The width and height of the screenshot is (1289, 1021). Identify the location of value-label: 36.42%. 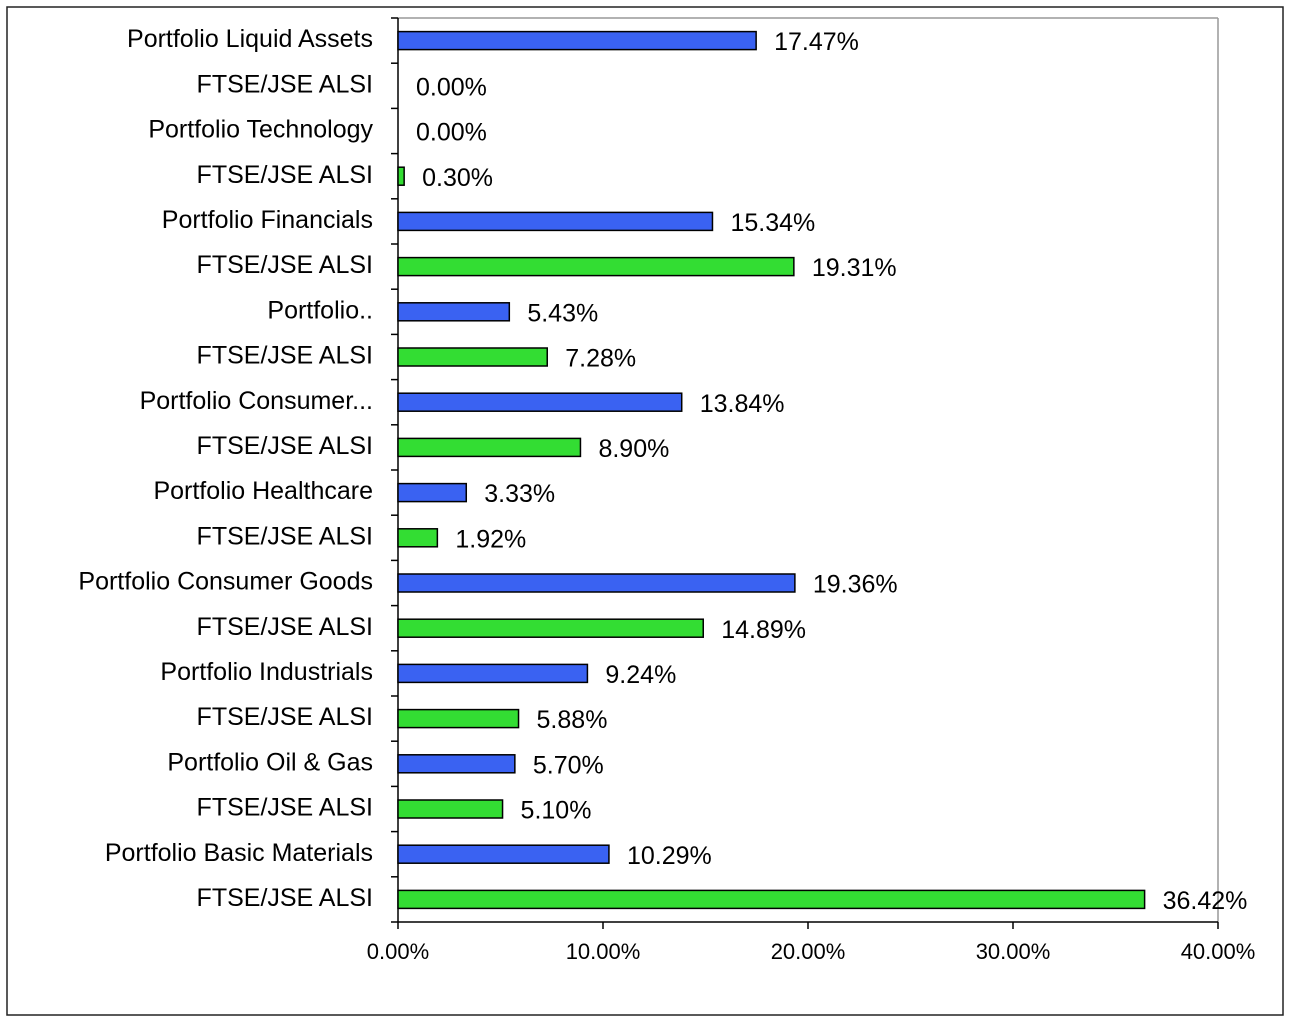
(1205, 901).